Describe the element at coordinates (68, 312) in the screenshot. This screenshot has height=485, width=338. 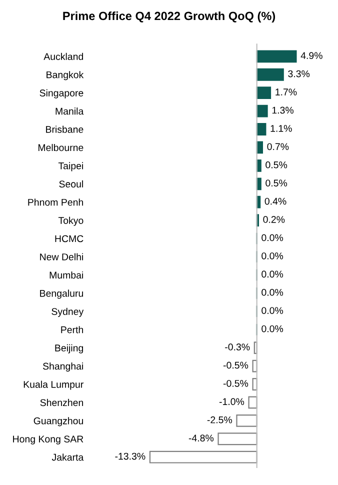
I see `y-tick-label: Sydney` at that location.